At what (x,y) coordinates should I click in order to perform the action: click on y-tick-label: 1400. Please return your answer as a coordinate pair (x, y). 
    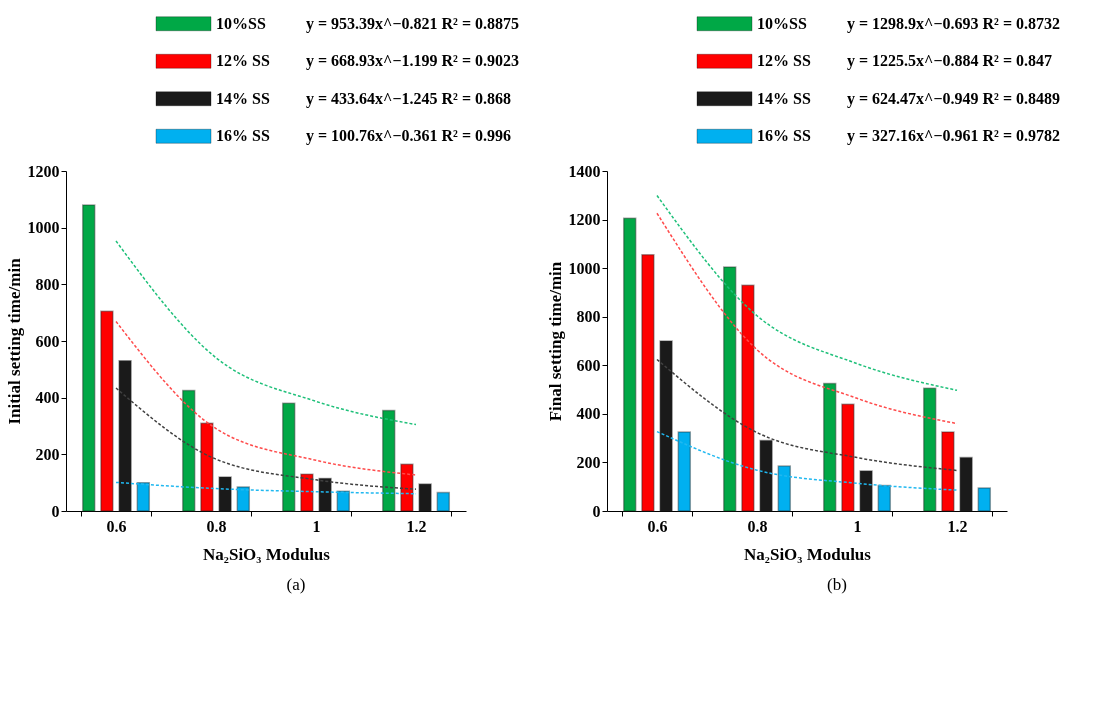
    Looking at the image, I should click on (584, 171).